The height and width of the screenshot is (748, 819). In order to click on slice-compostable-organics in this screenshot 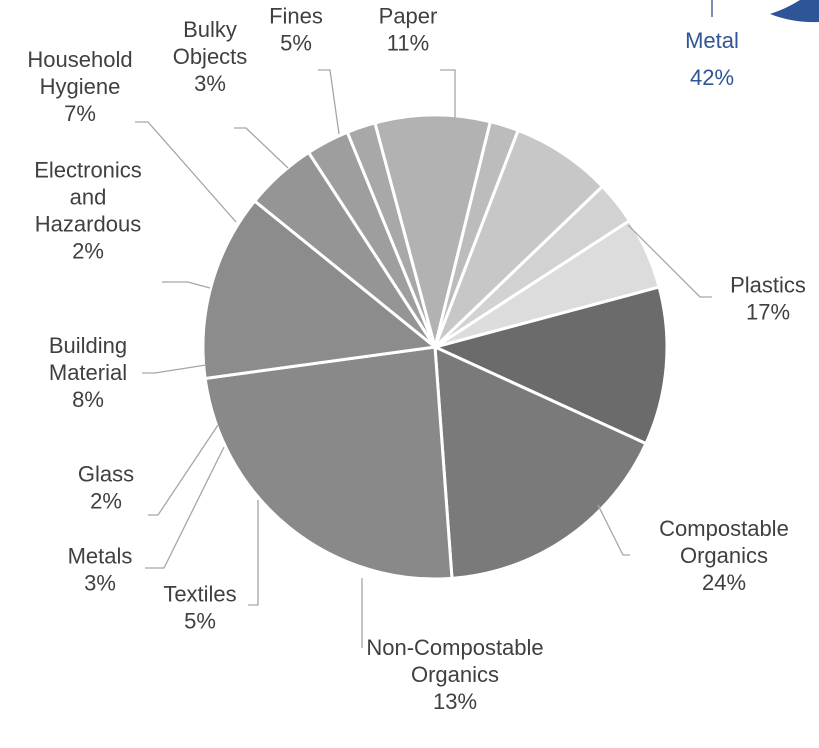, I will do `click(328, 463)`.